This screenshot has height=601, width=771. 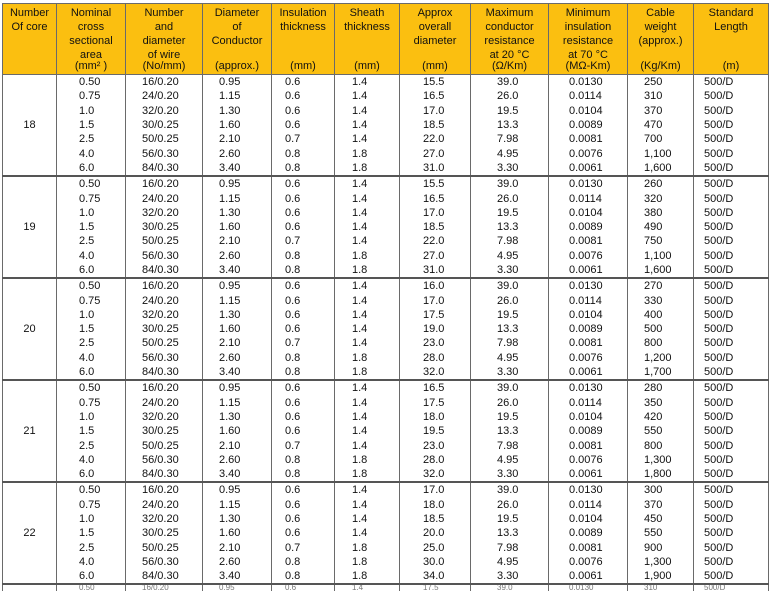 I want to click on cable-weight-cell: 550, so click(x=660, y=533).